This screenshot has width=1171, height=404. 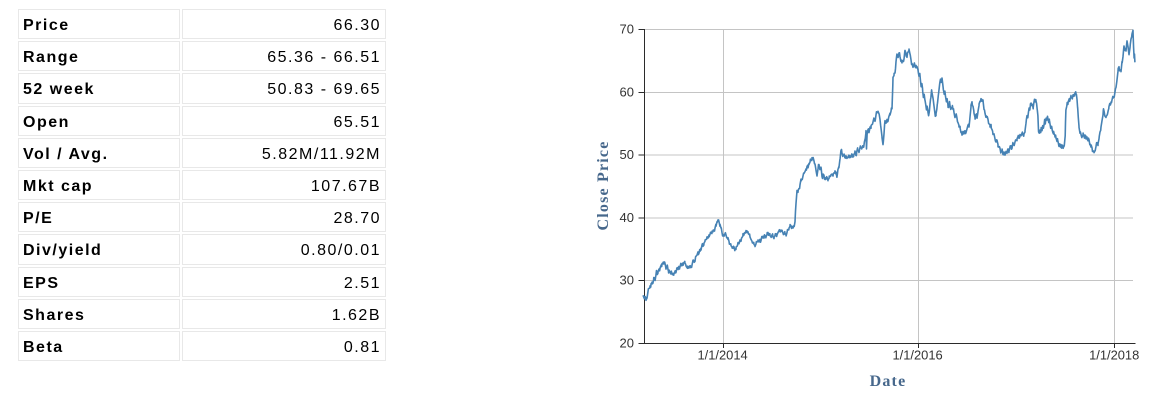 I want to click on svg-text: 20, so click(x=627, y=343).